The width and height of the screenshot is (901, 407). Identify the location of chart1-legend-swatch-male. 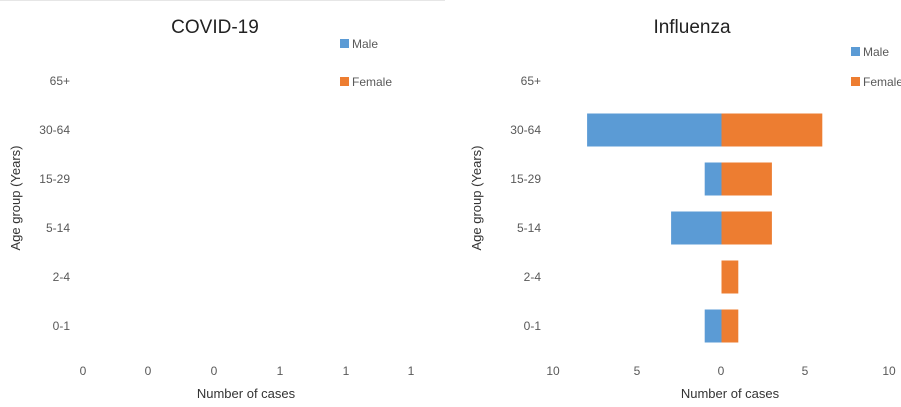
(344, 43).